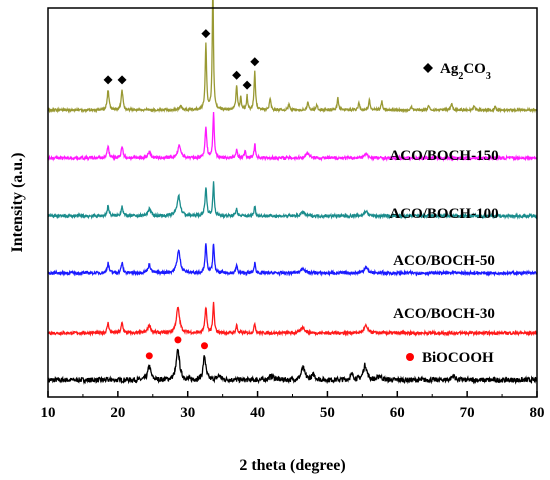  I want to click on series-label: ACO/BOCH-30, so click(444, 314).